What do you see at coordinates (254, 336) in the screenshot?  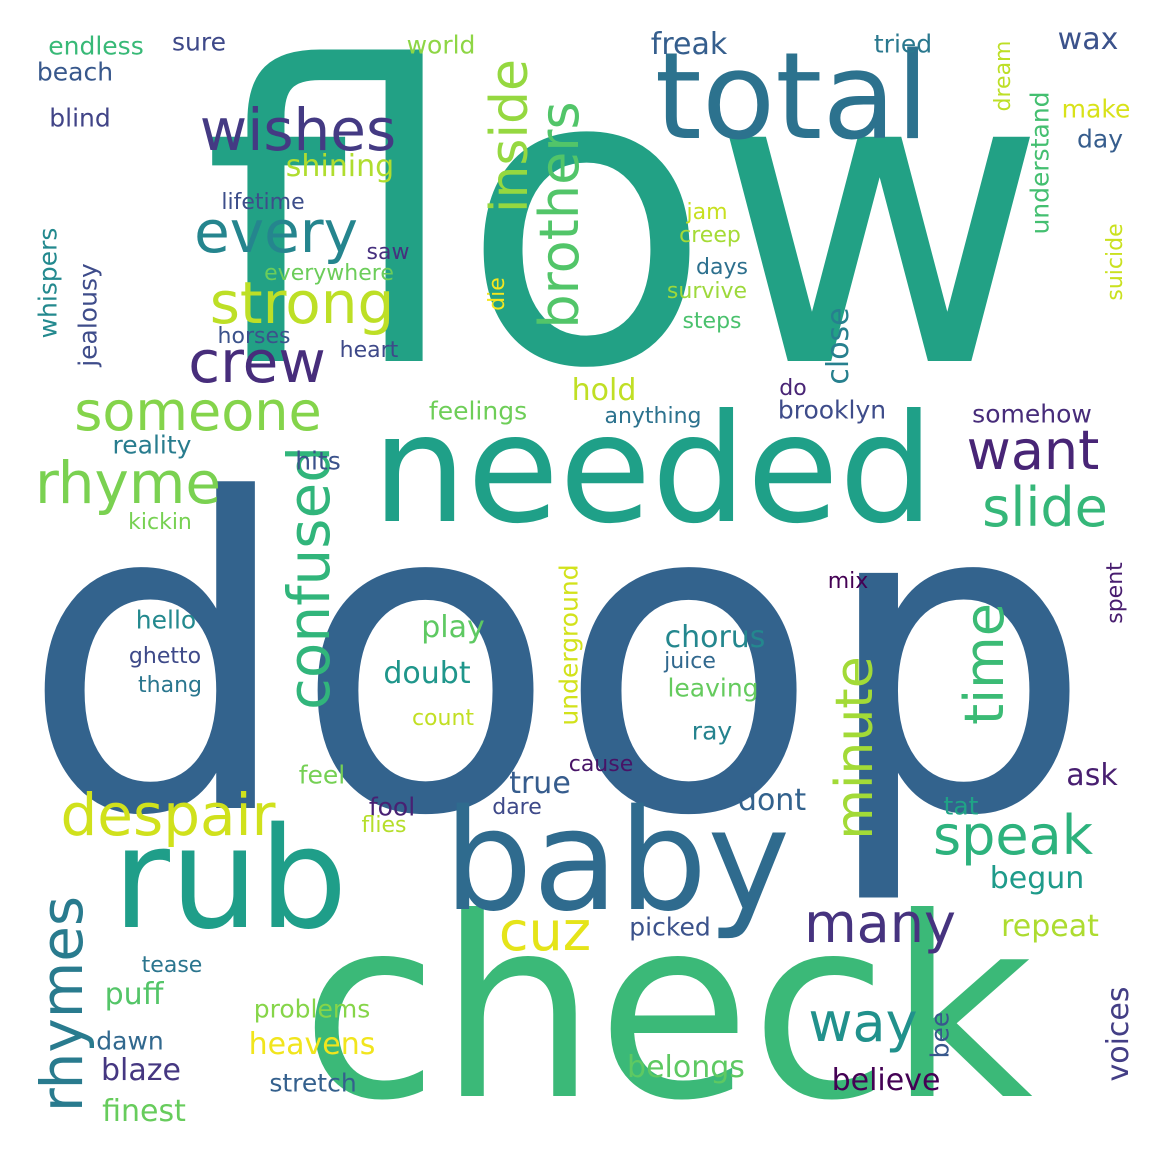 I see `word-horses: horses` at bounding box center [254, 336].